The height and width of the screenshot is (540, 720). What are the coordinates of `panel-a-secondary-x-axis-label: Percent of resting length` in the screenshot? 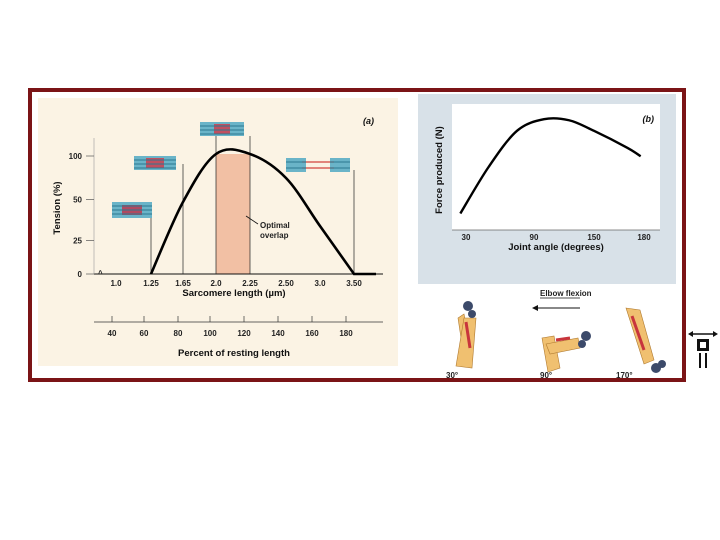 It's located at (234, 353).